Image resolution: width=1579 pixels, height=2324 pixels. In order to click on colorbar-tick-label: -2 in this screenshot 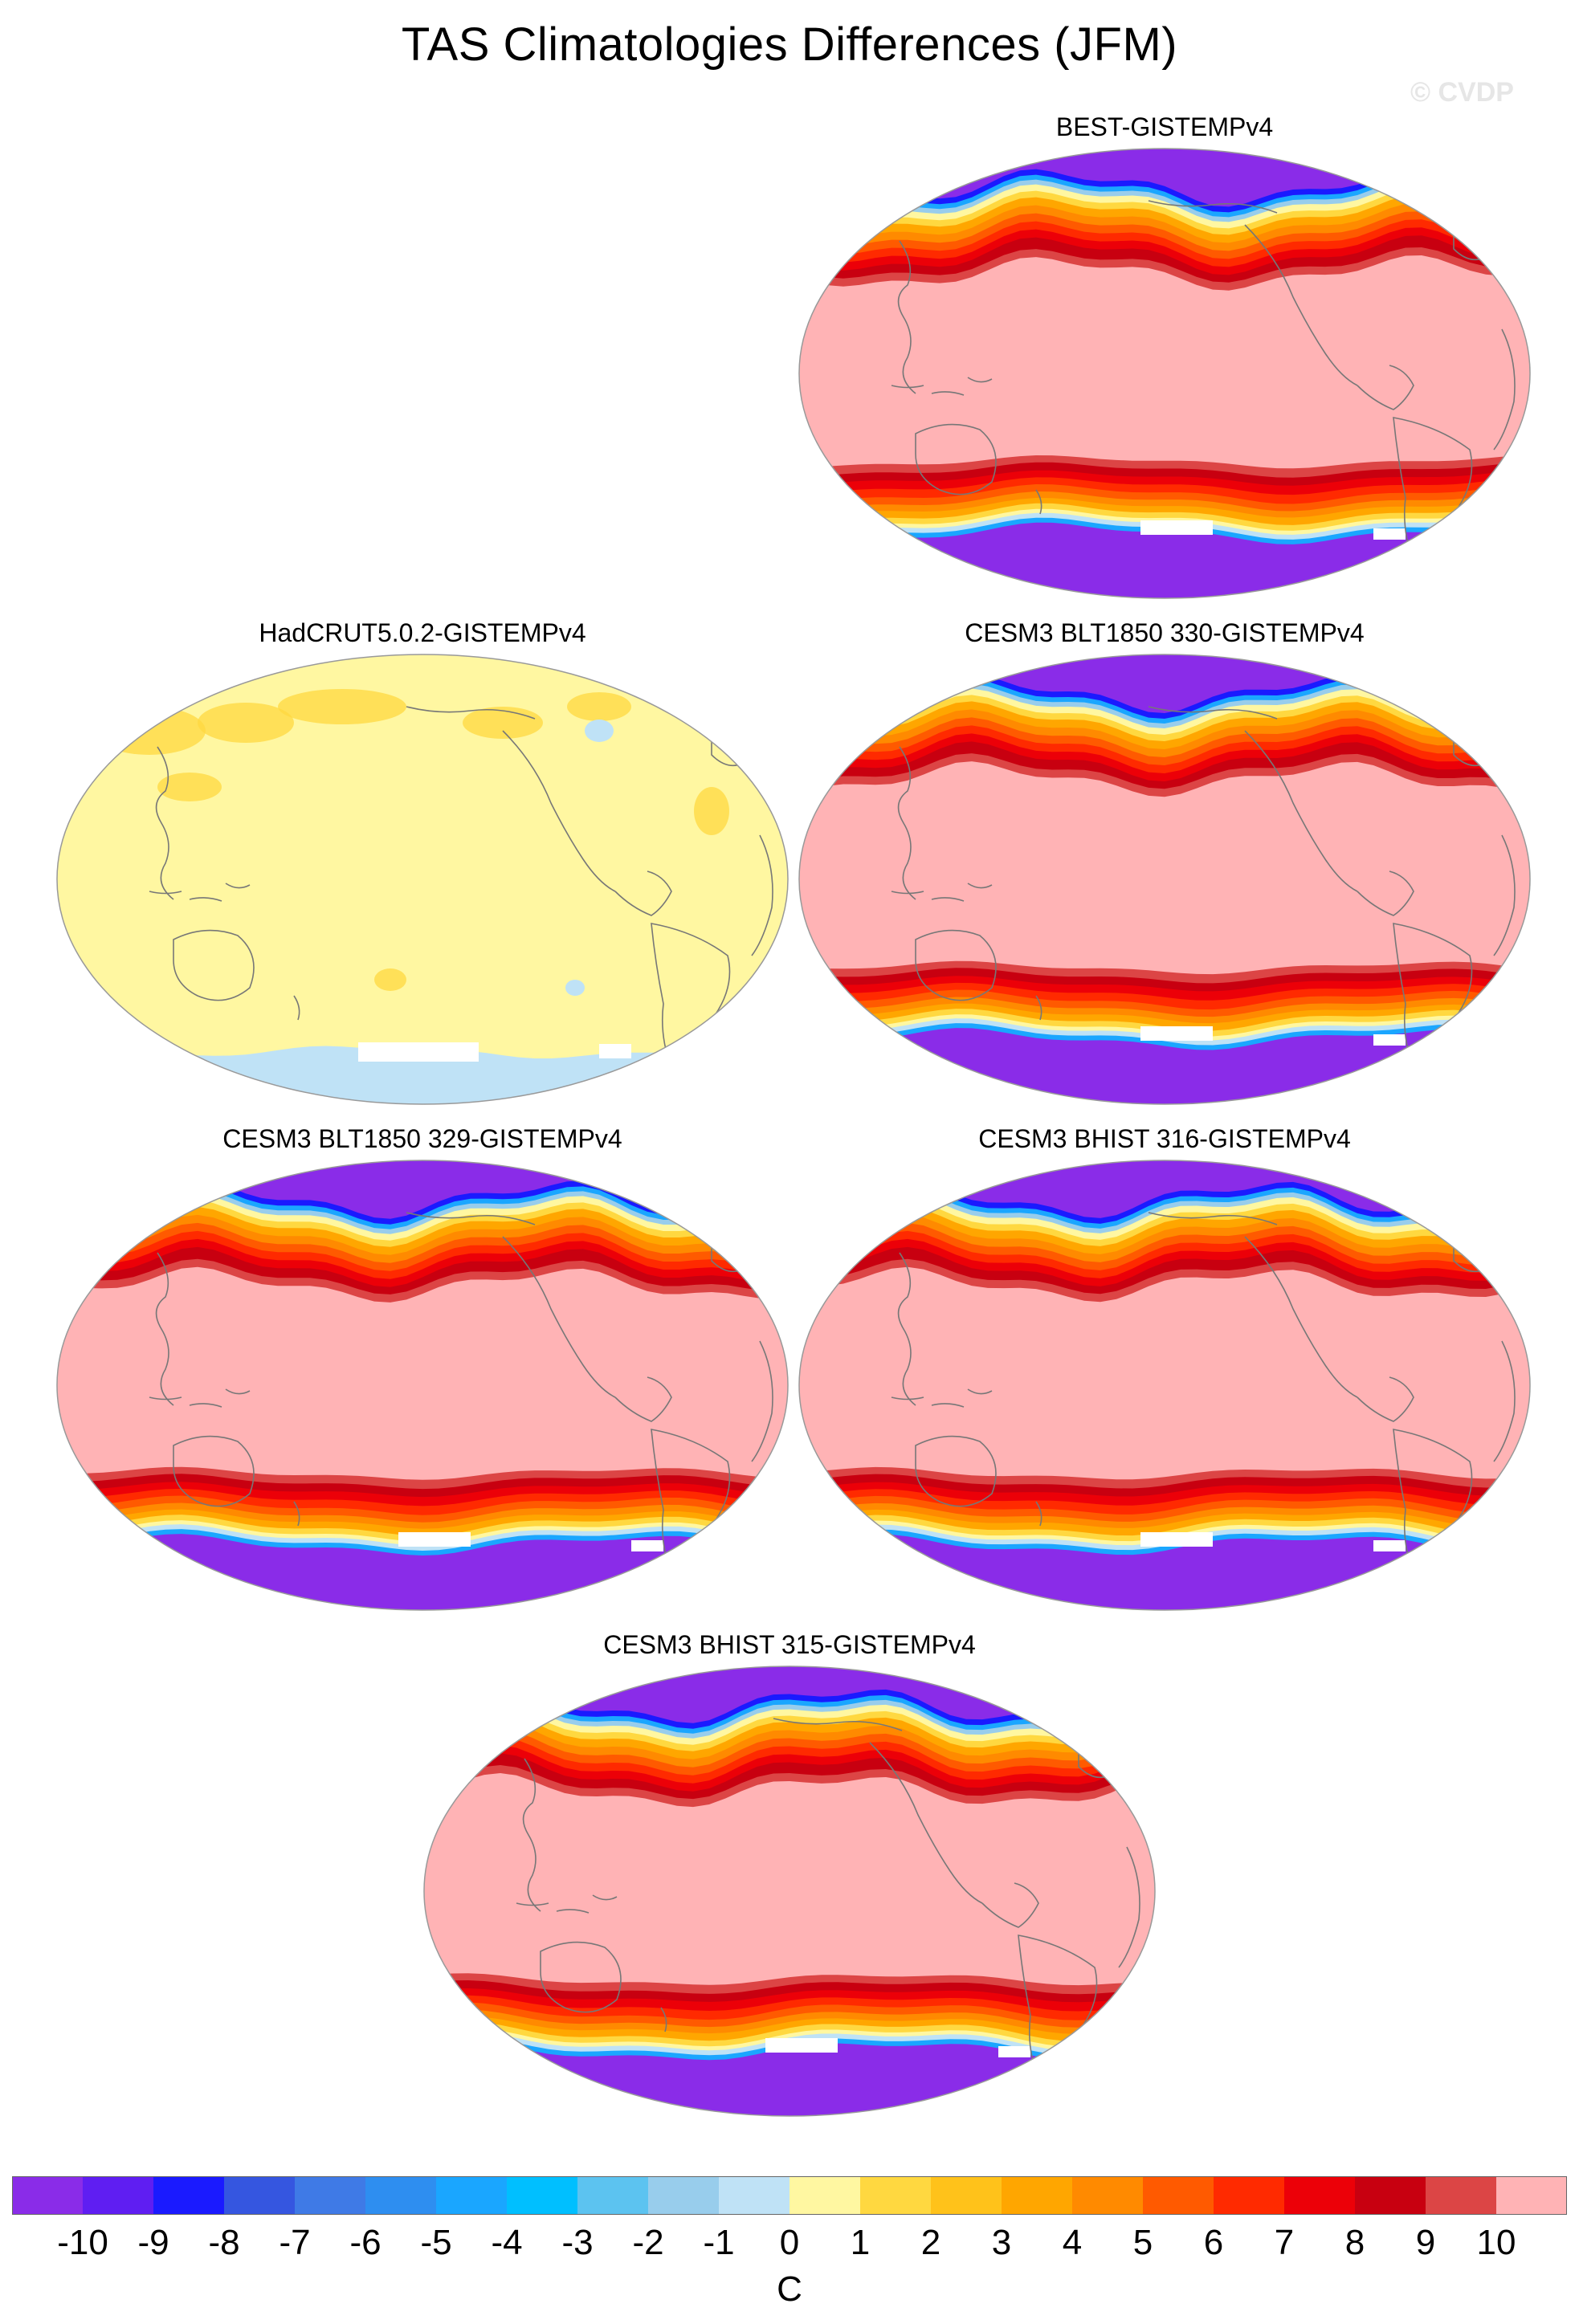, I will do `click(648, 2243)`.